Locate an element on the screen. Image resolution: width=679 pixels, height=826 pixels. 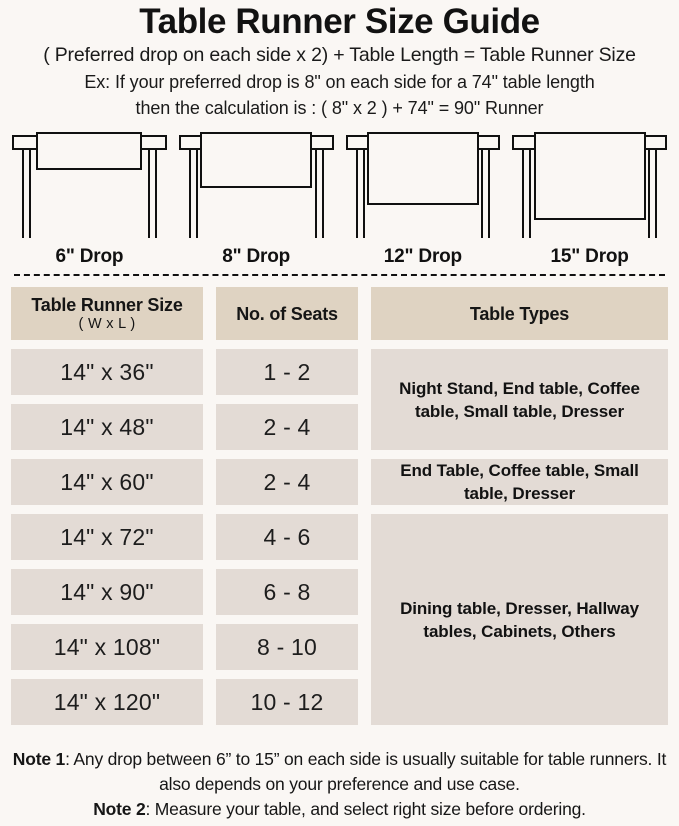
header-seats-label: No. of Seats is located at coordinates (287, 313).